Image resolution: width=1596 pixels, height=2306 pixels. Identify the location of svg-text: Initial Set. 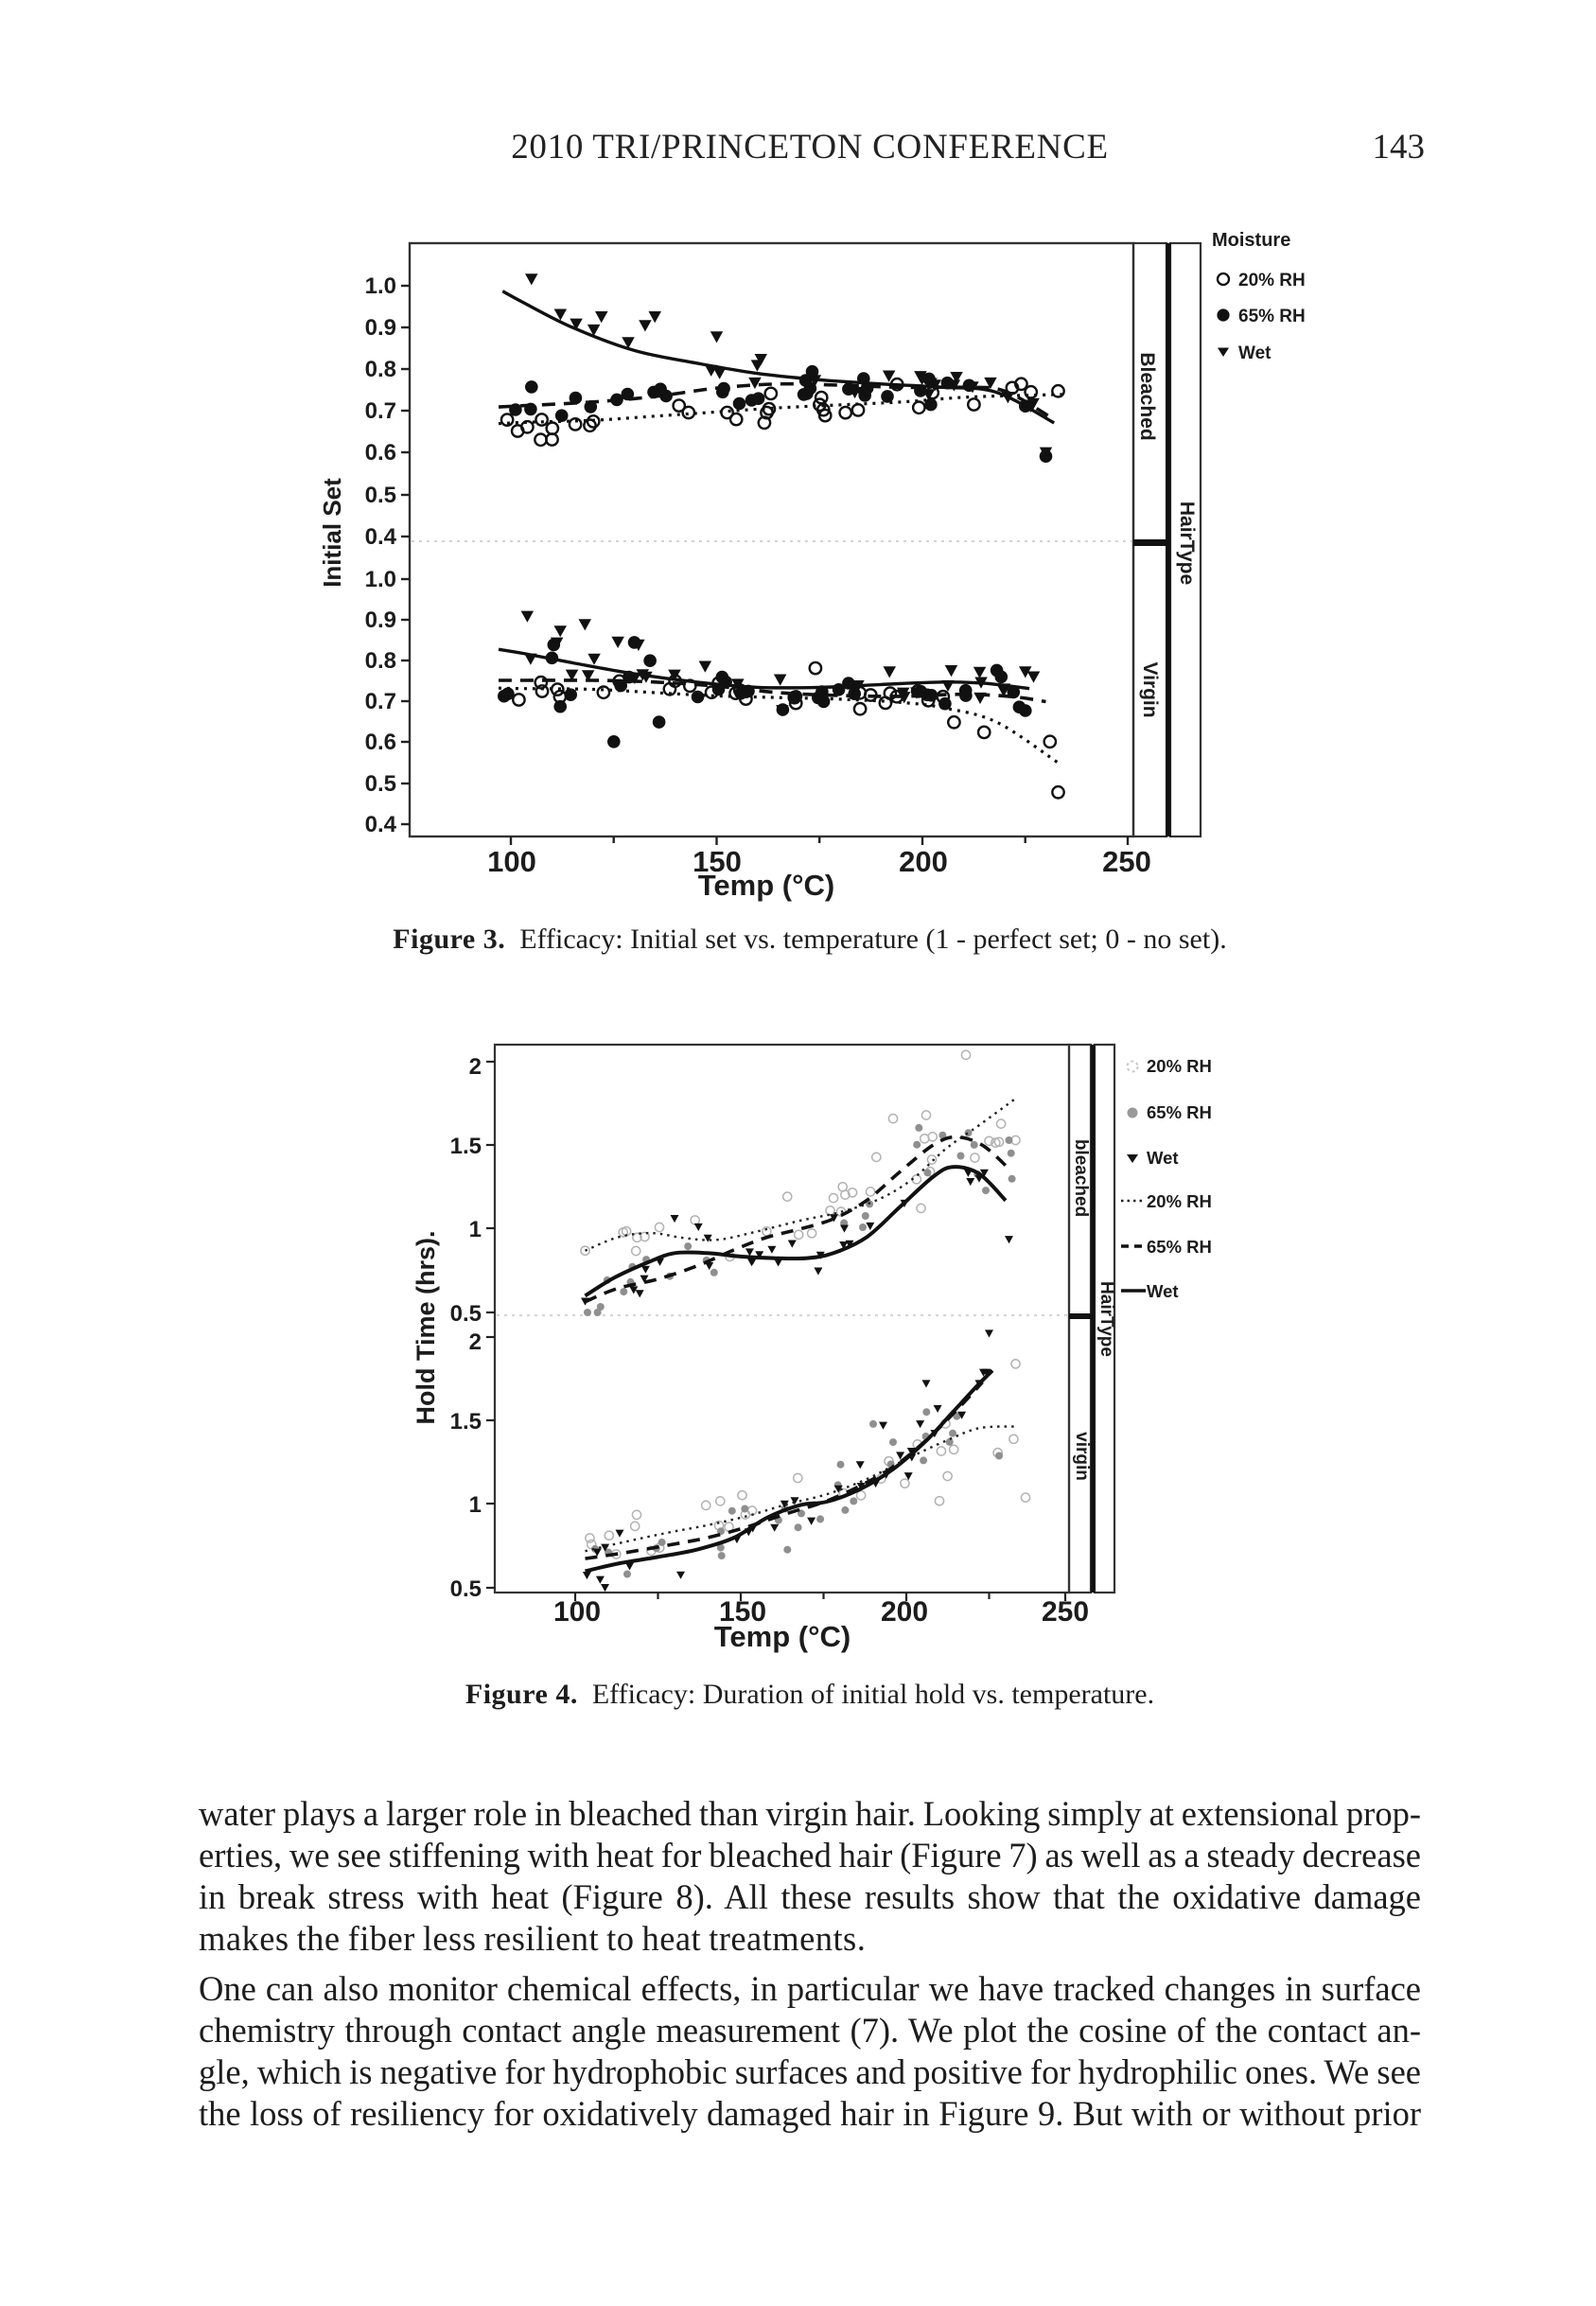
(332, 533).